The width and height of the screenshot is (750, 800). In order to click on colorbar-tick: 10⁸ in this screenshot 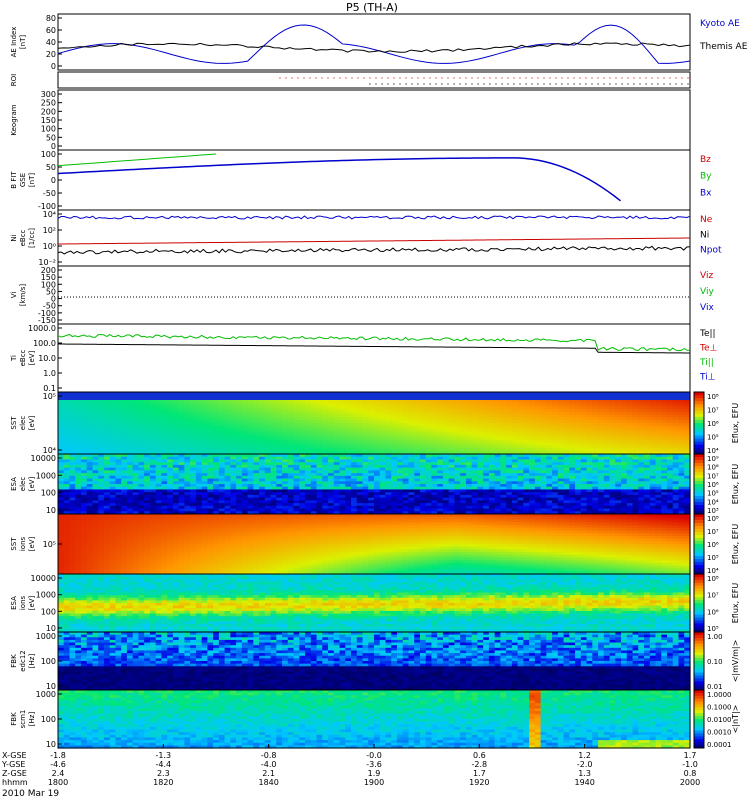, I will do `click(713, 397)`.